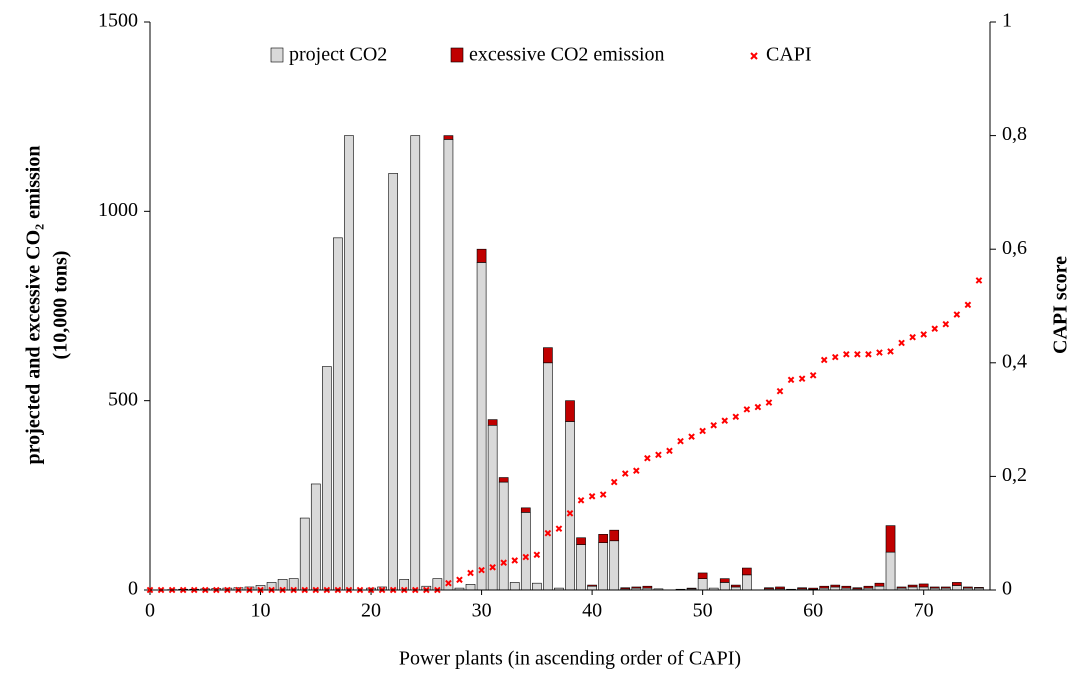 The height and width of the screenshot is (673, 1082). Describe the element at coordinates (813, 611) in the screenshot. I see `x-tick-label: 60` at that location.